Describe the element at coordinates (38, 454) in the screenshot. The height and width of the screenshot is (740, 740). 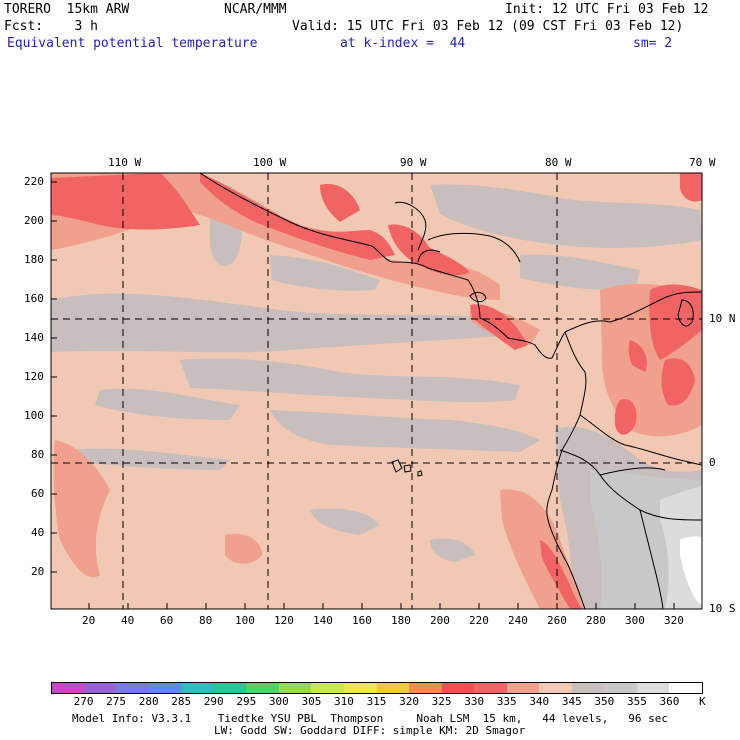
I see `y-tick-label: 80` at that location.